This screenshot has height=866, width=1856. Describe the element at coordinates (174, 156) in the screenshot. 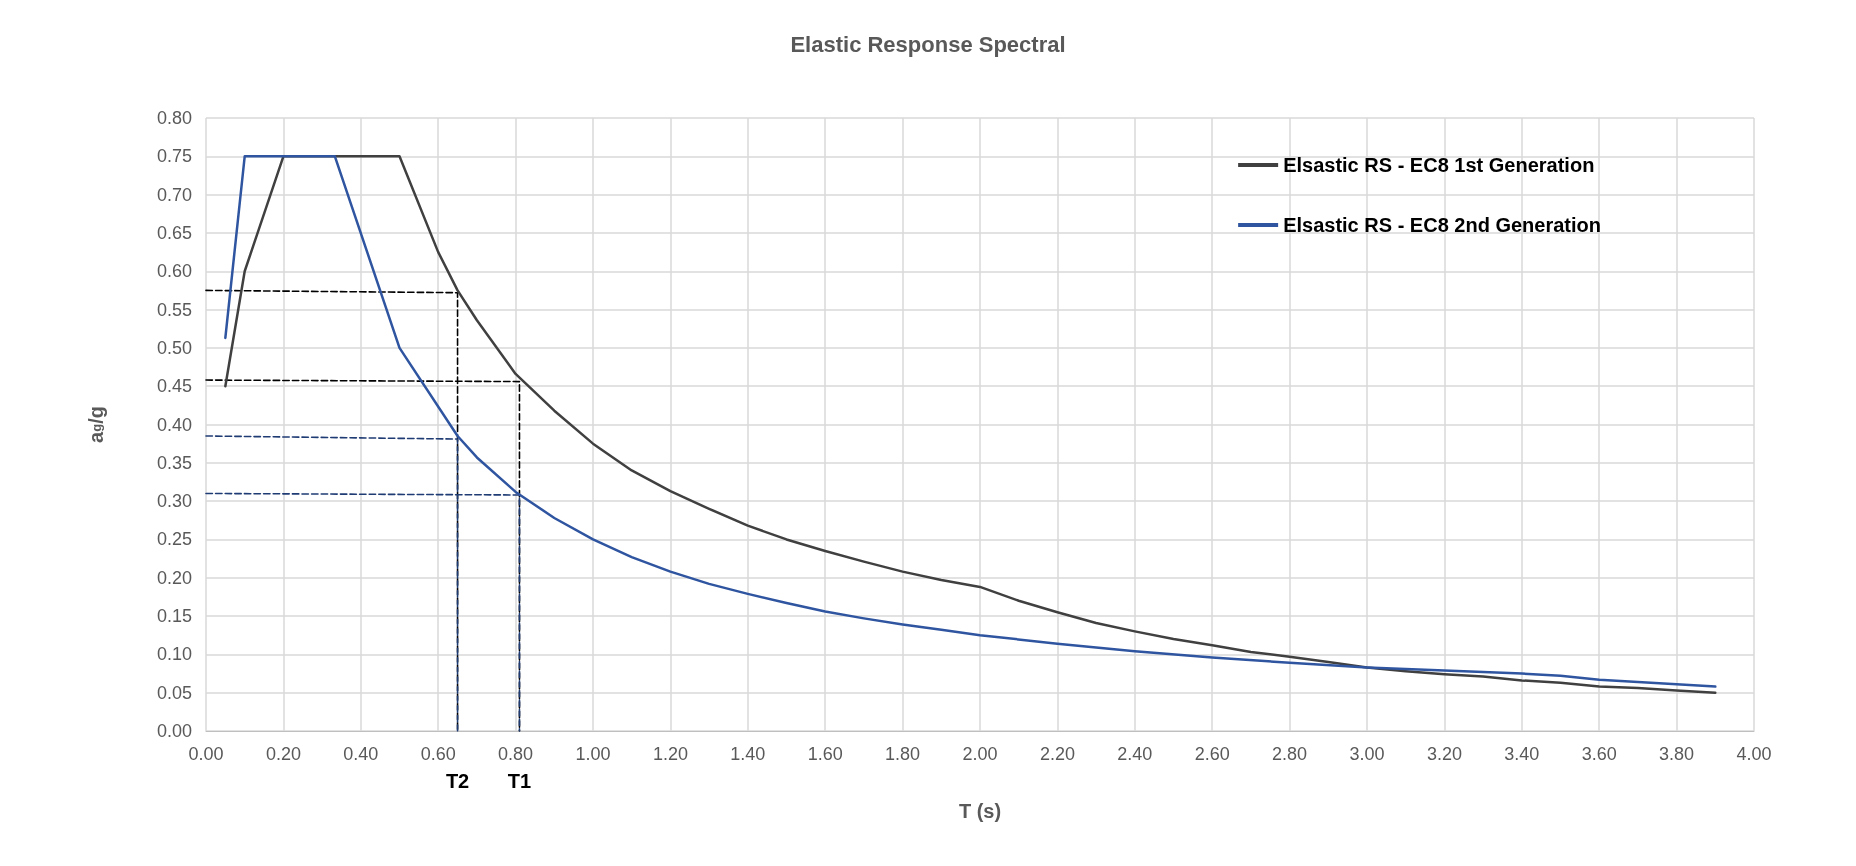

I see `y-tick-label: 0.75` at that location.